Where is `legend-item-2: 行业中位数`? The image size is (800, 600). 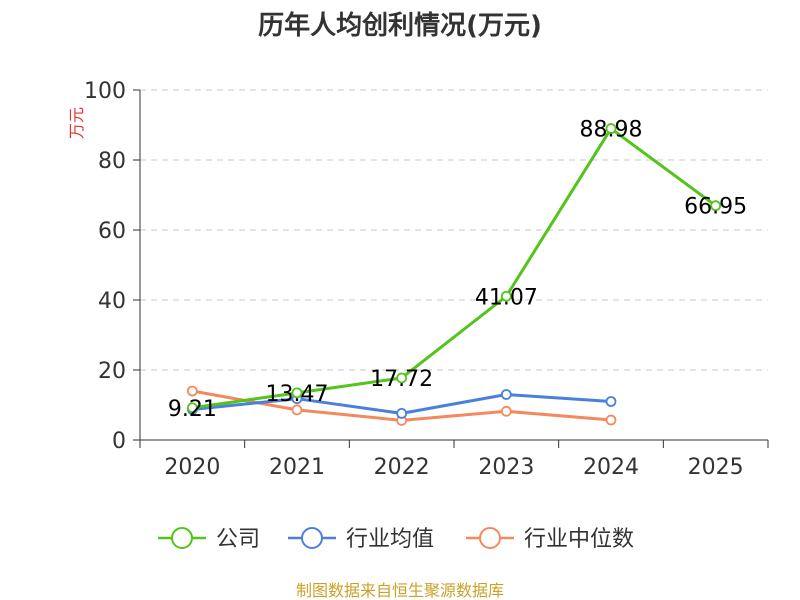
legend-item-2: 行业中位数 is located at coordinates (550, 539).